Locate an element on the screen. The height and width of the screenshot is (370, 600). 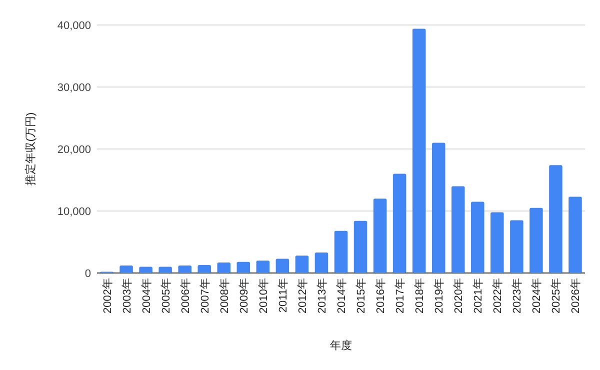
x-tick-label: 2008年 is located at coordinates (224, 296).